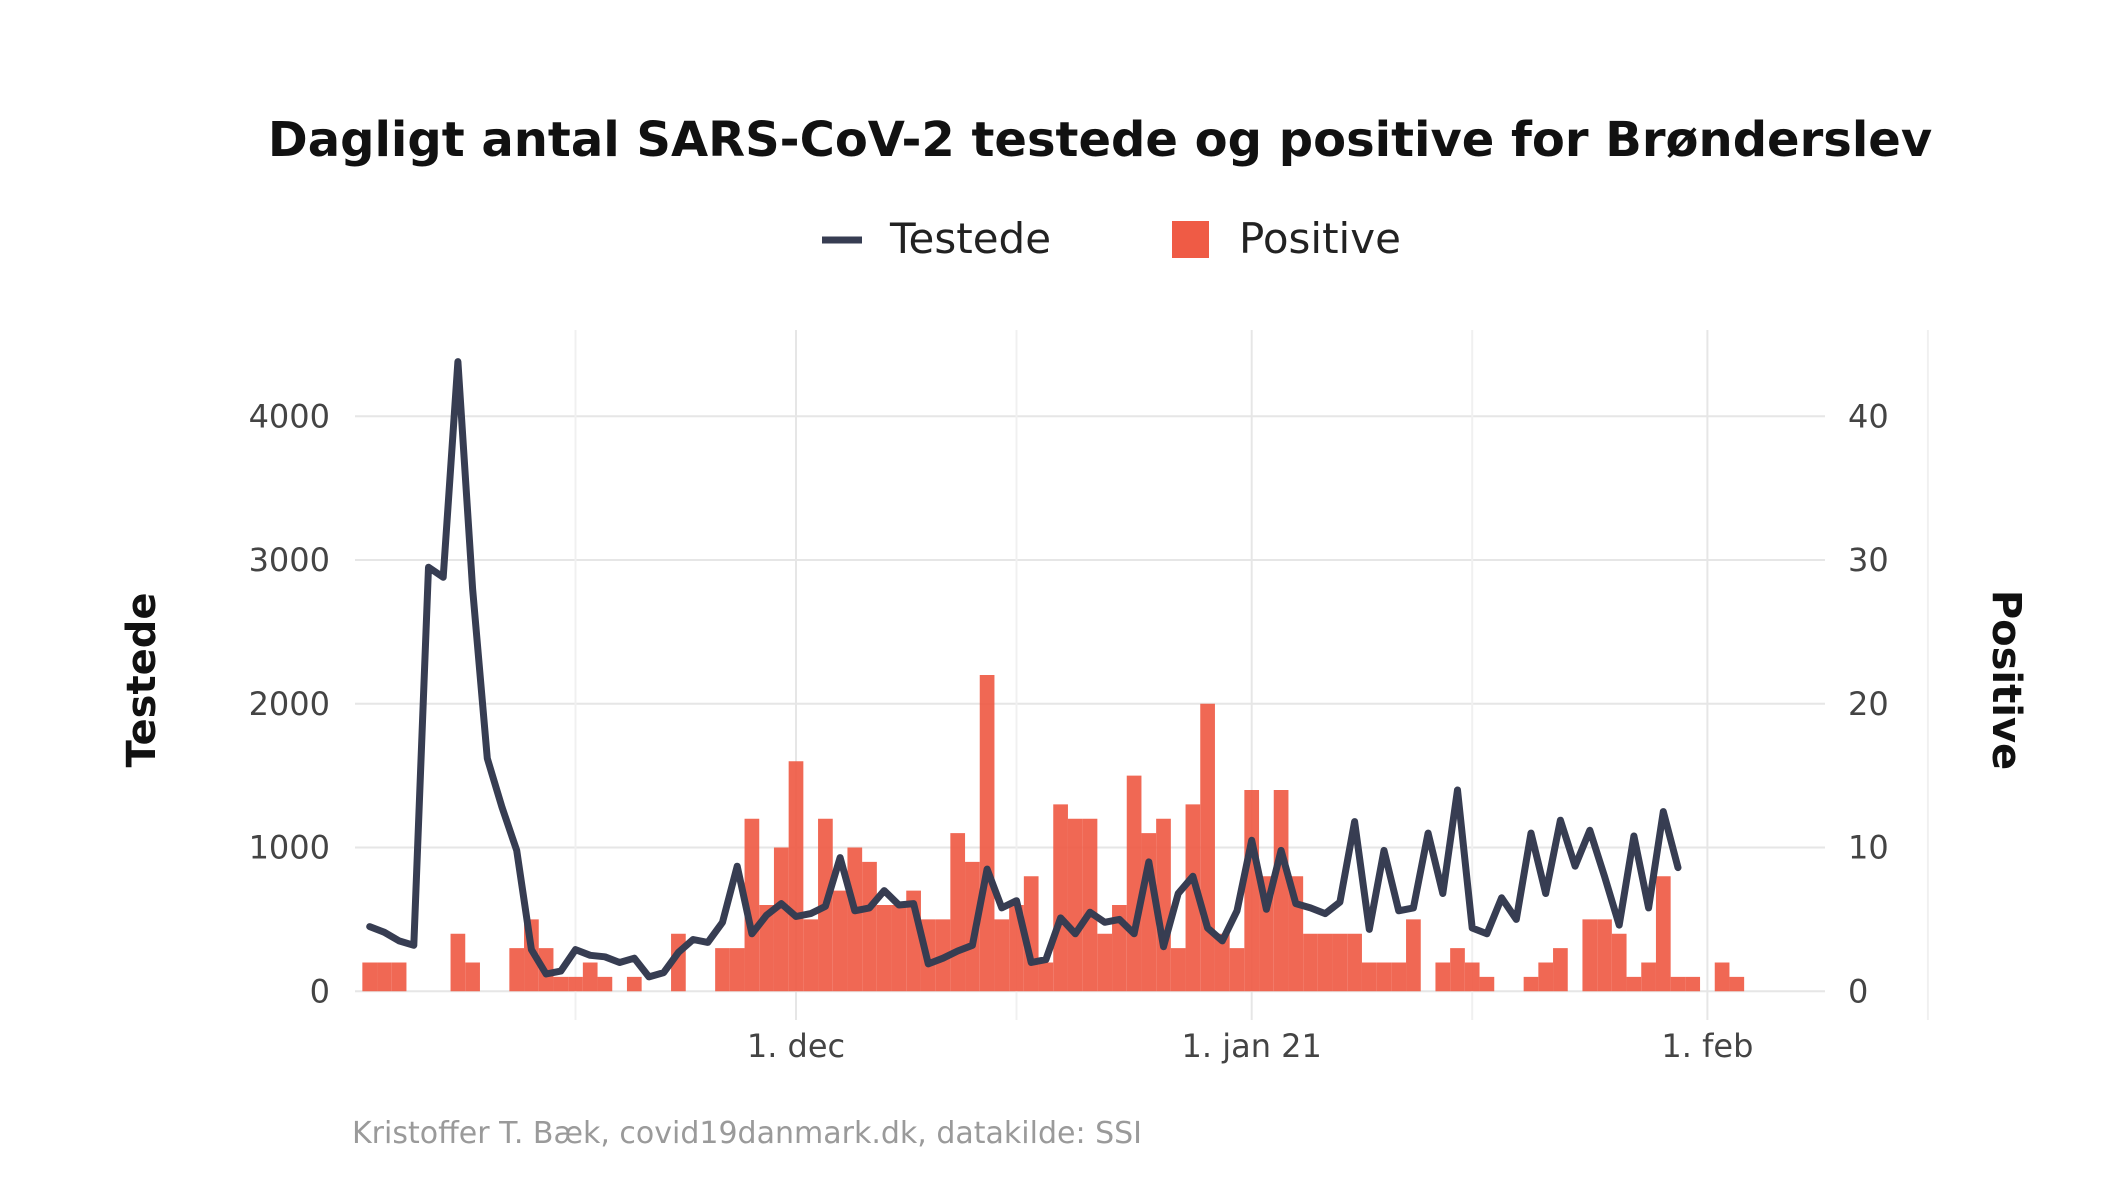 The height and width of the screenshot is (1181, 2125). I want to click on y-left-tick-label: 2000, so click(289, 704).